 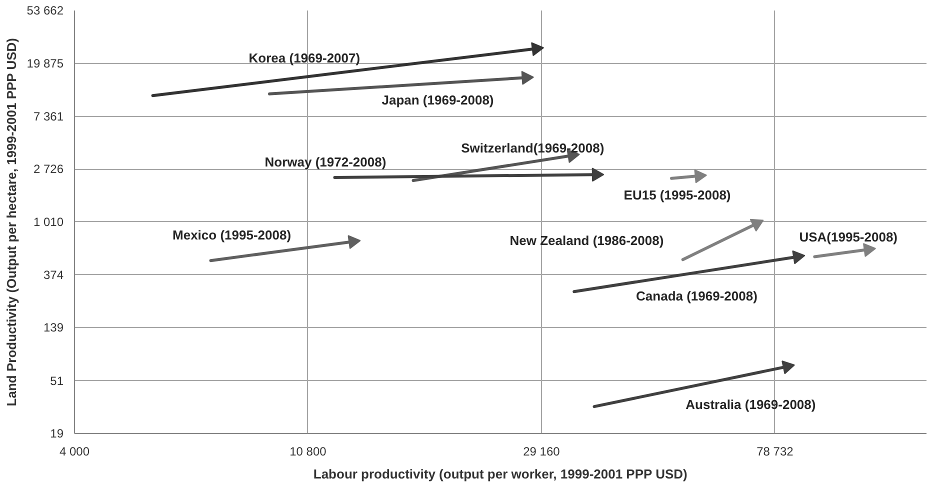 I want to click on series-label: Japan (1969-2008), so click(x=438, y=100).